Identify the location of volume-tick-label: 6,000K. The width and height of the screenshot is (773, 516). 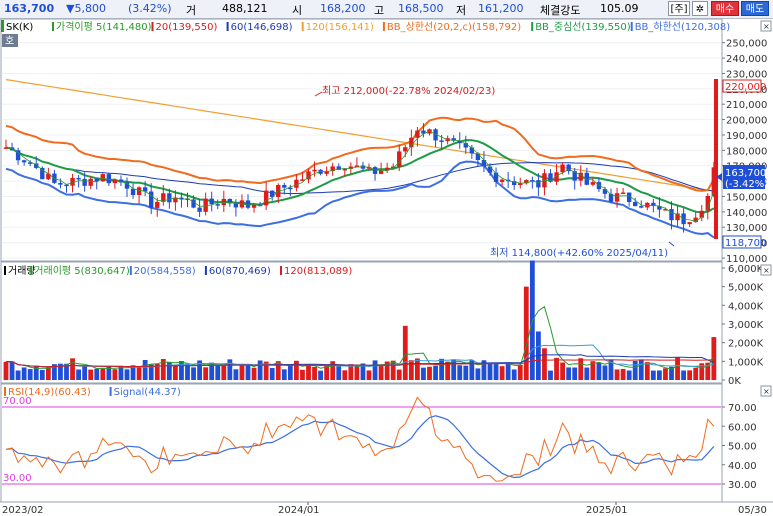
(746, 269).